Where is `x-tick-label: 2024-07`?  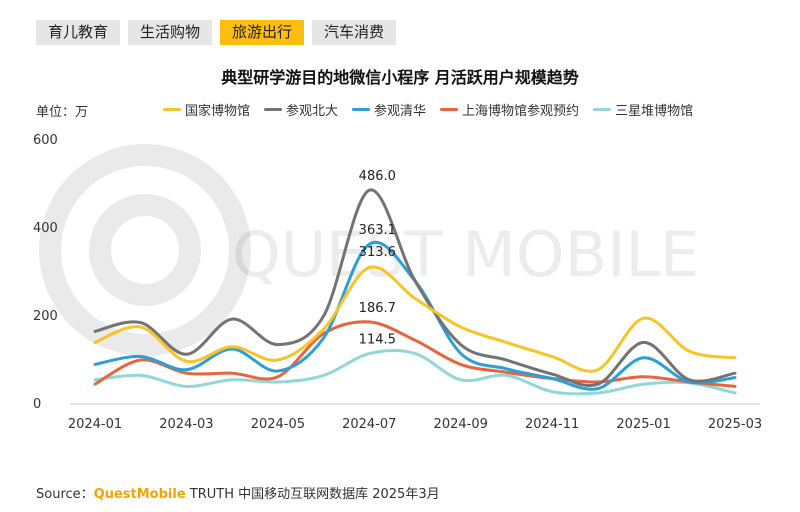
x-tick-label: 2024-07 is located at coordinates (369, 424).